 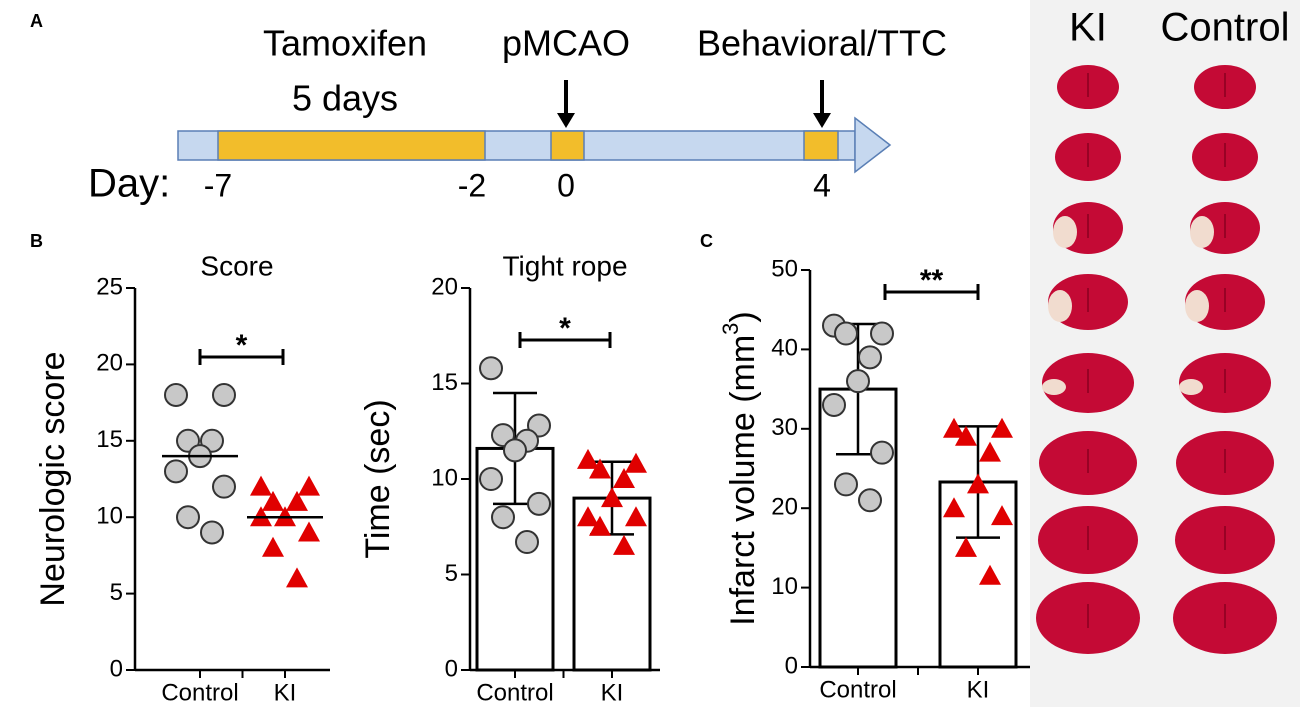 I want to click on day-value: -7, so click(x=218, y=185).